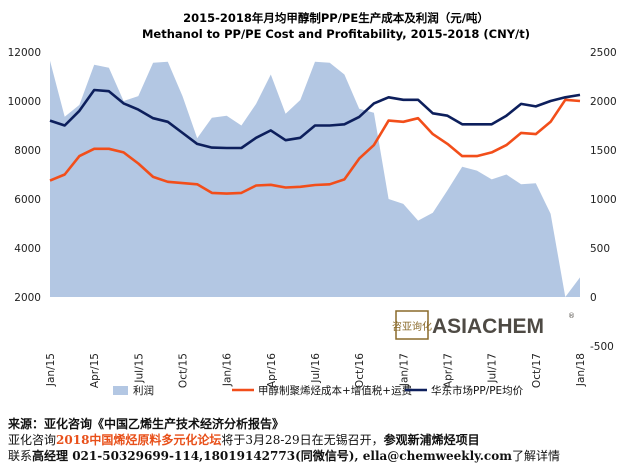 This screenshot has height=467, width=624. Describe the element at coordinates (139, 440) in the screenshot. I see `footer-forum-name: 2018中国烯烃原料多元化论坛` at that location.